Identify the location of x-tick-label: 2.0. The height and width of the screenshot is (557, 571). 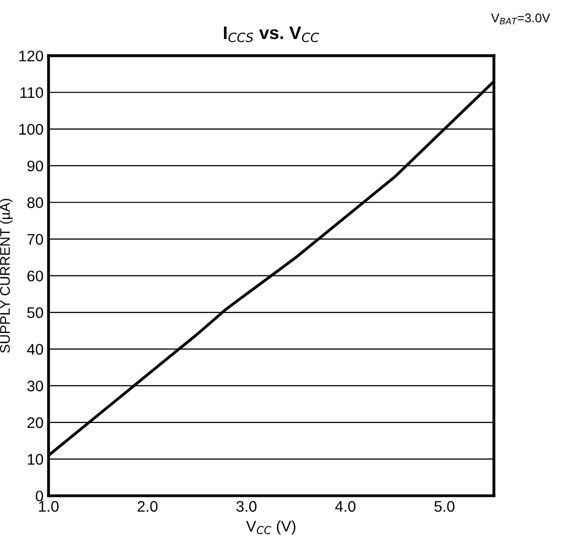
(148, 506).